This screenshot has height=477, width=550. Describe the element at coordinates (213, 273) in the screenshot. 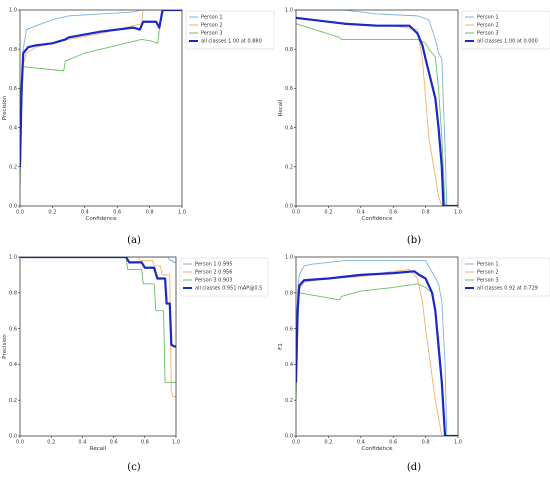

I see `legend-label: Person 2 0.956` at that location.